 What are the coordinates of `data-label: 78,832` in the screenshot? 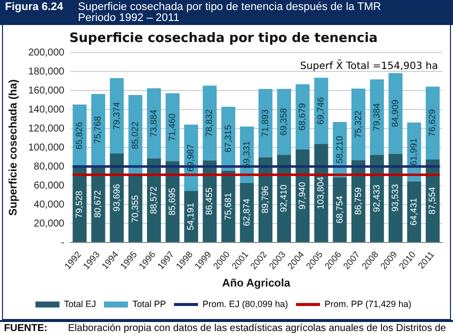 It's located at (209, 123).